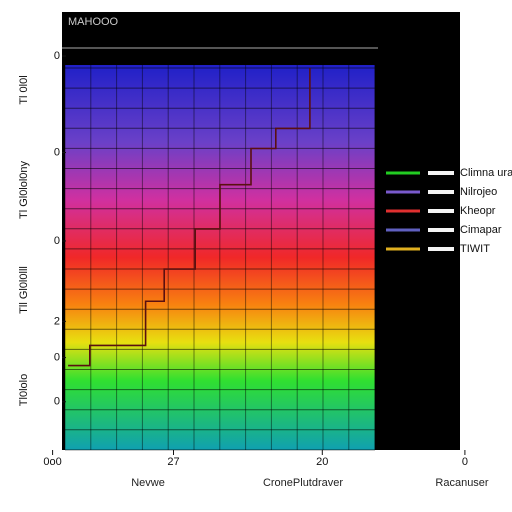 Image resolution: width=512 pixels, height=512 pixels. What do you see at coordinates (322, 462) in the screenshot?
I see `x-tick-label: 20` at bounding box center [322, 462].